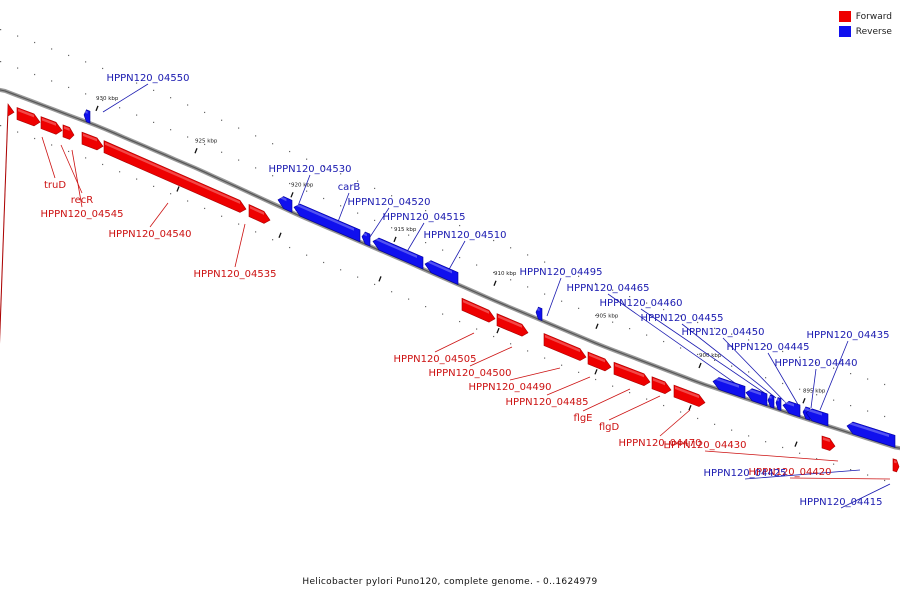 Image resolution: width=900 pixels, height=604 pixels. I want to click on gene-label: HPPN120_04515, so click(424, 217).